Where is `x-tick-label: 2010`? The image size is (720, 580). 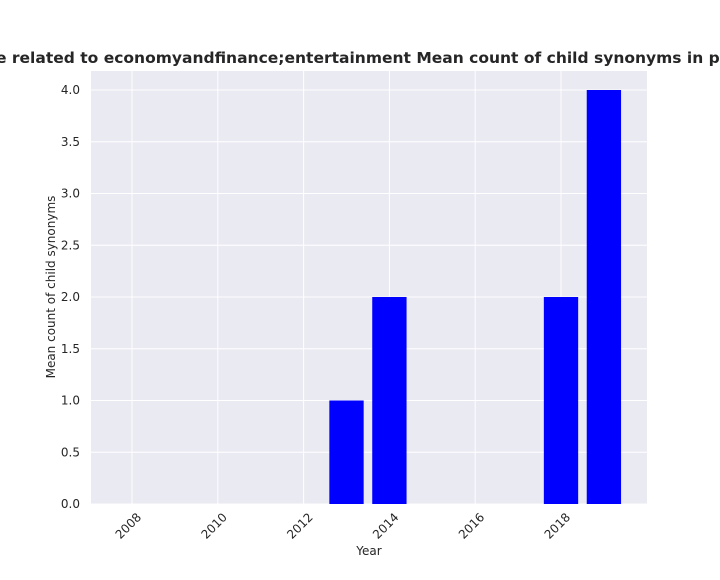 x-tick-label: 2010 is located at coordinates (213, 525).